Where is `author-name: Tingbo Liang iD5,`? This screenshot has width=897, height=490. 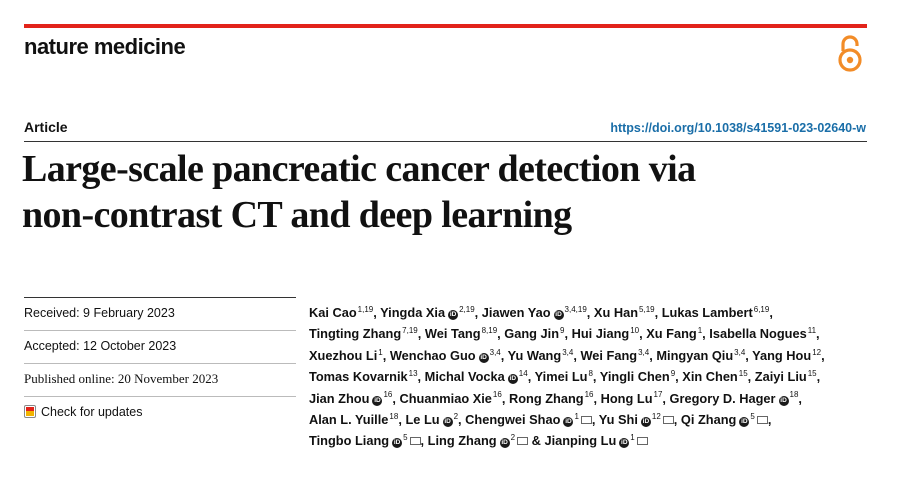
author-name: Tingbo Liang iD5, is located at coordinates (367, 441).